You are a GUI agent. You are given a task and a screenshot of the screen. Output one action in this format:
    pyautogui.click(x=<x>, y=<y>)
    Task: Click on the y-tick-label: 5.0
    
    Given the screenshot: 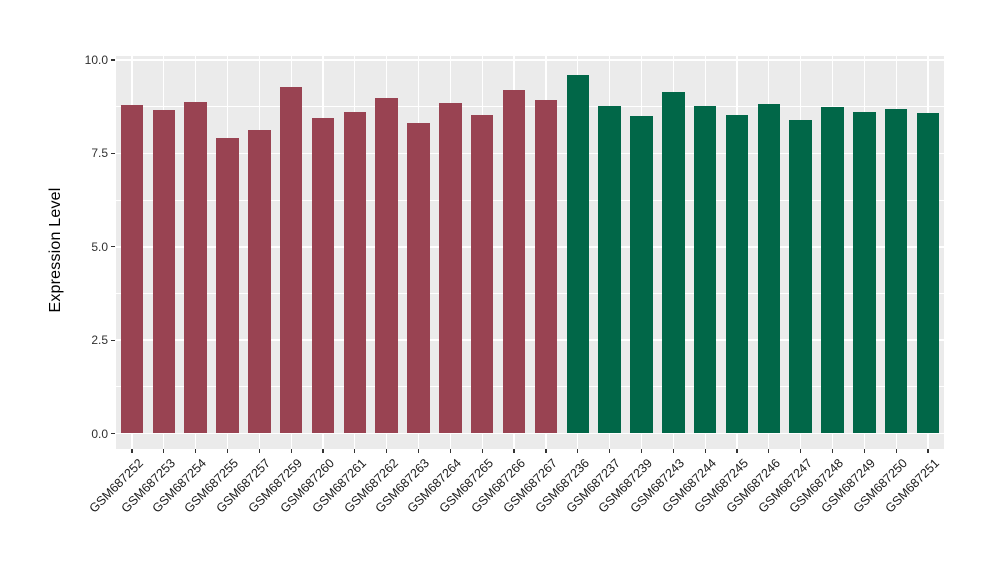 What is the action you would take?
    pyautogui.click(x=99, y=246)
    